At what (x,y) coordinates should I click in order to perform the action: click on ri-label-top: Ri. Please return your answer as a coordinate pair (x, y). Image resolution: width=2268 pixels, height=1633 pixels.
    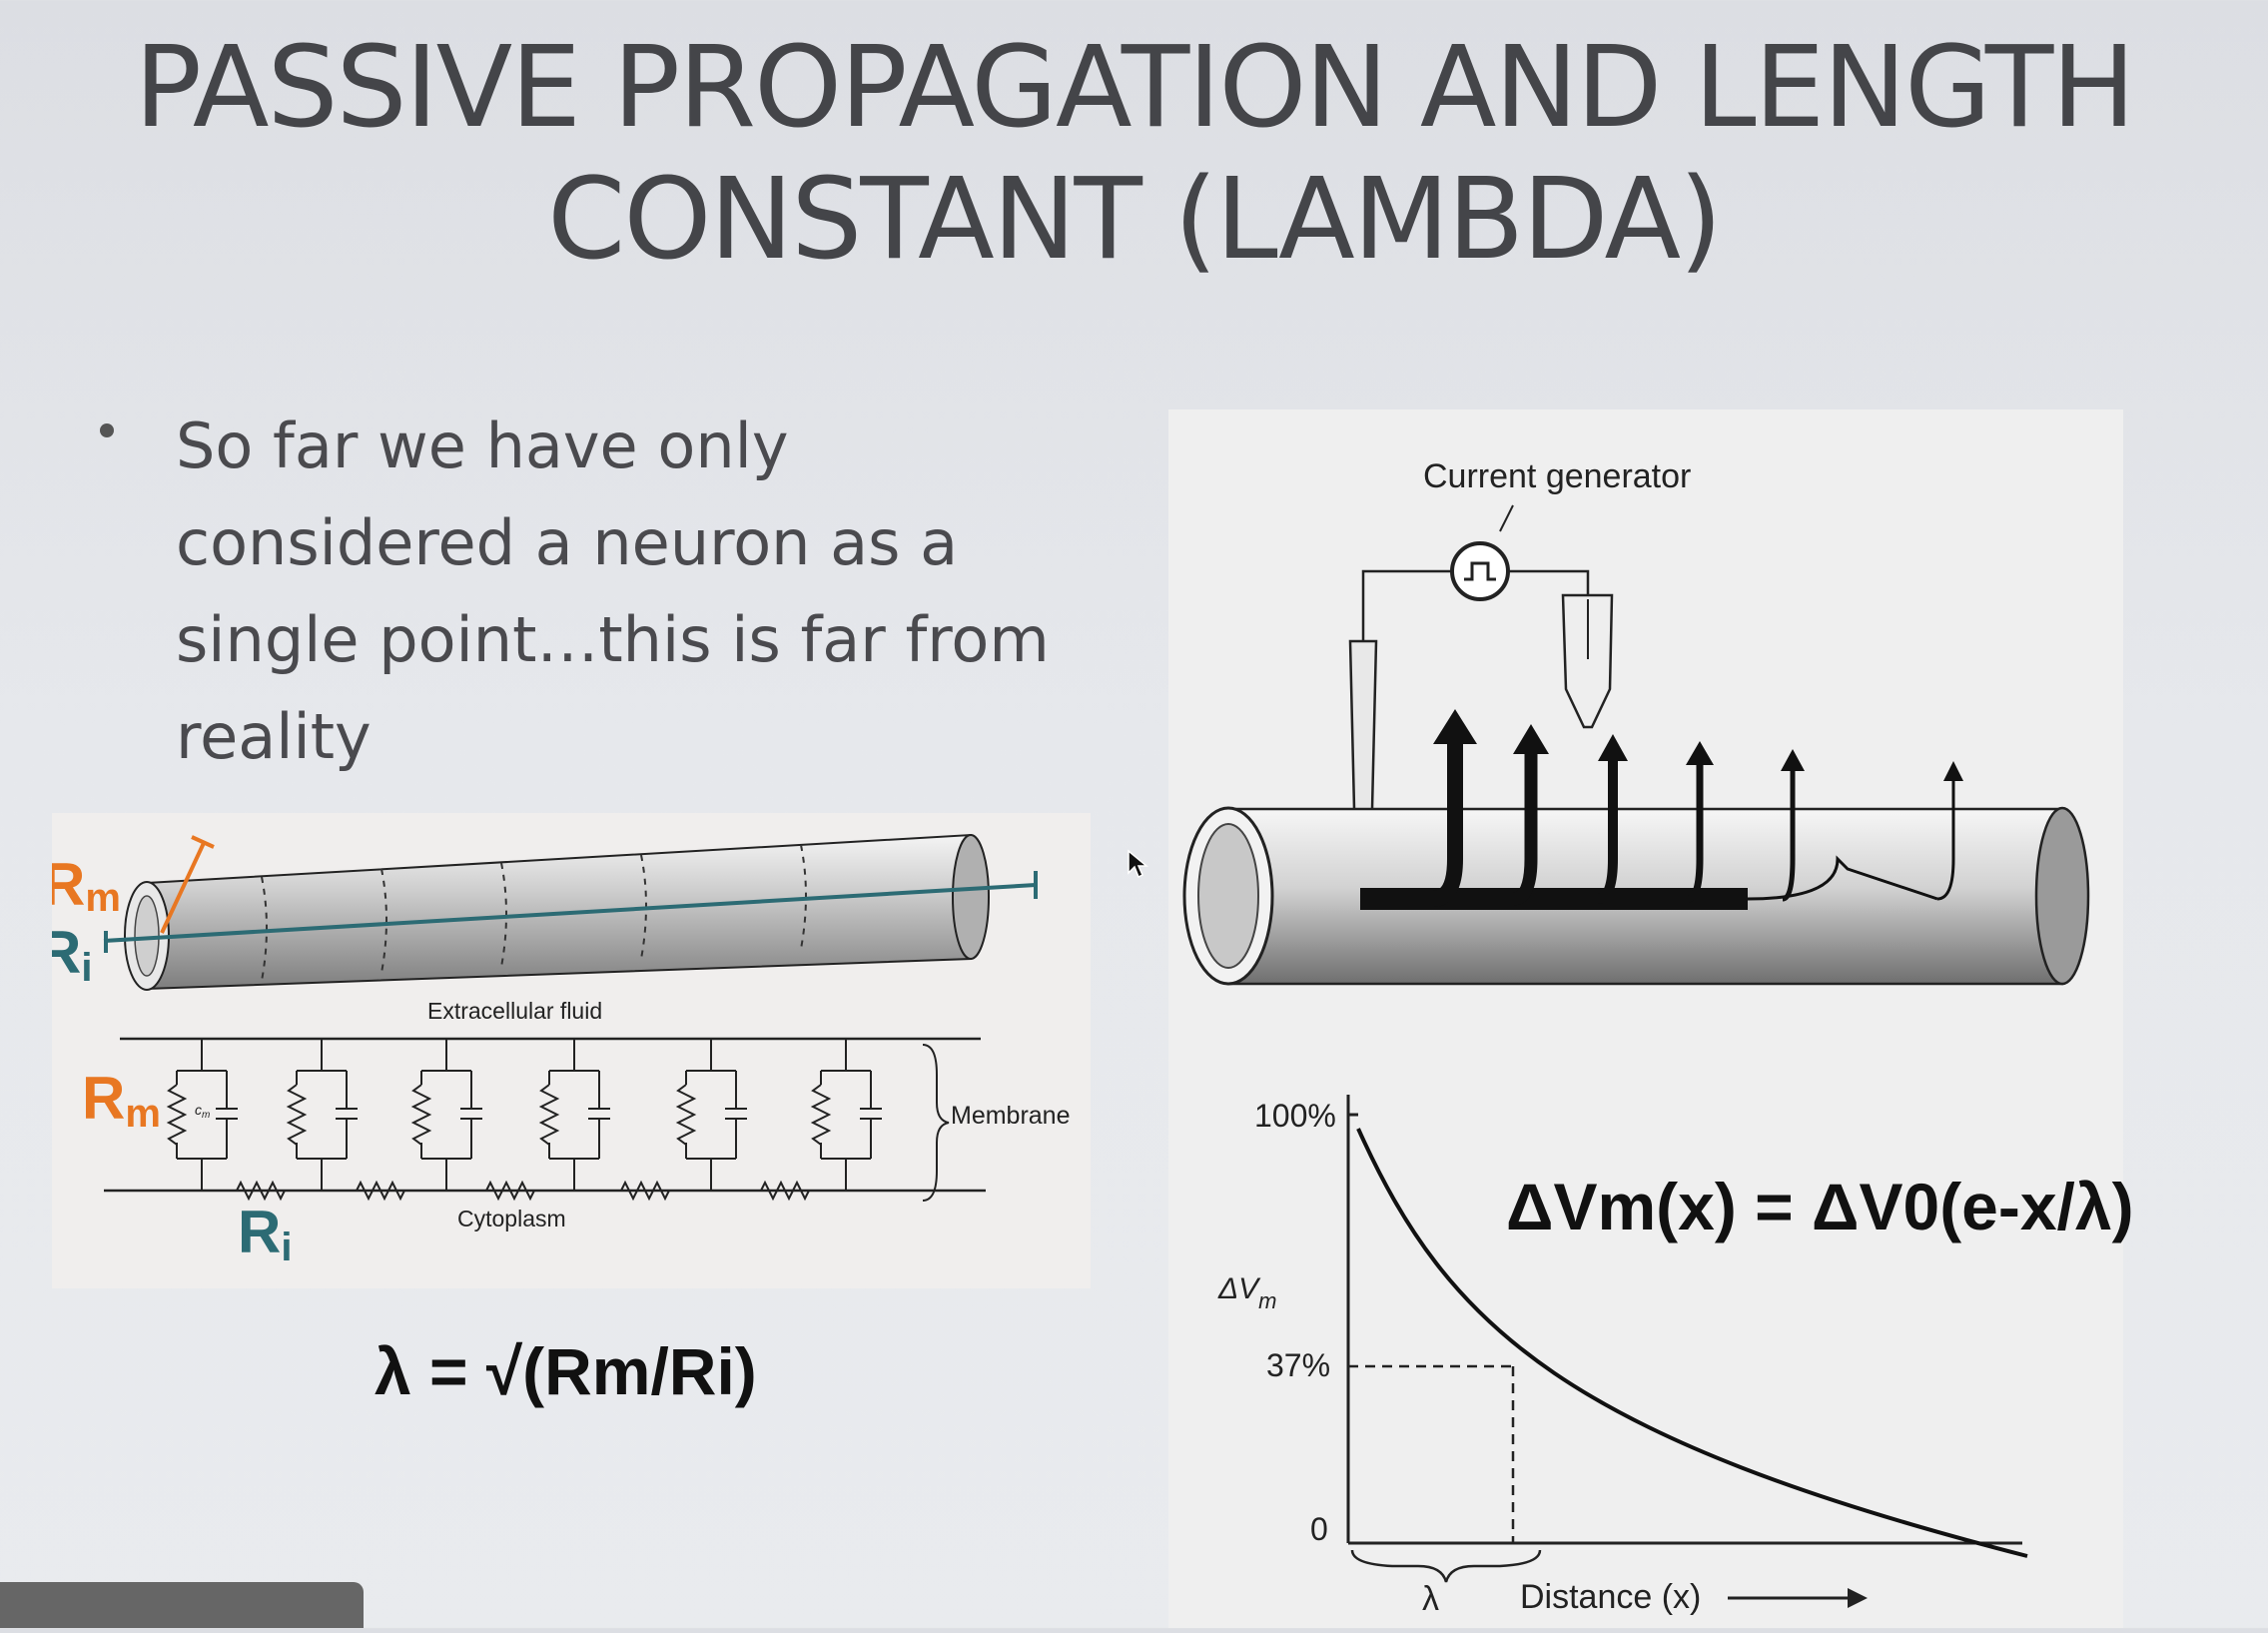
    Looking at the image, I should click on (72, 954).